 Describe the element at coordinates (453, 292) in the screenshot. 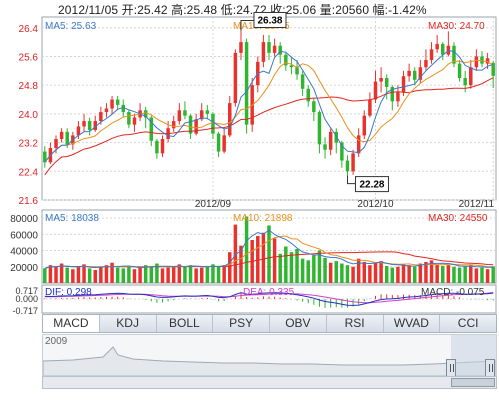

I see `legend-macd: MACD: -0.075` at that location.